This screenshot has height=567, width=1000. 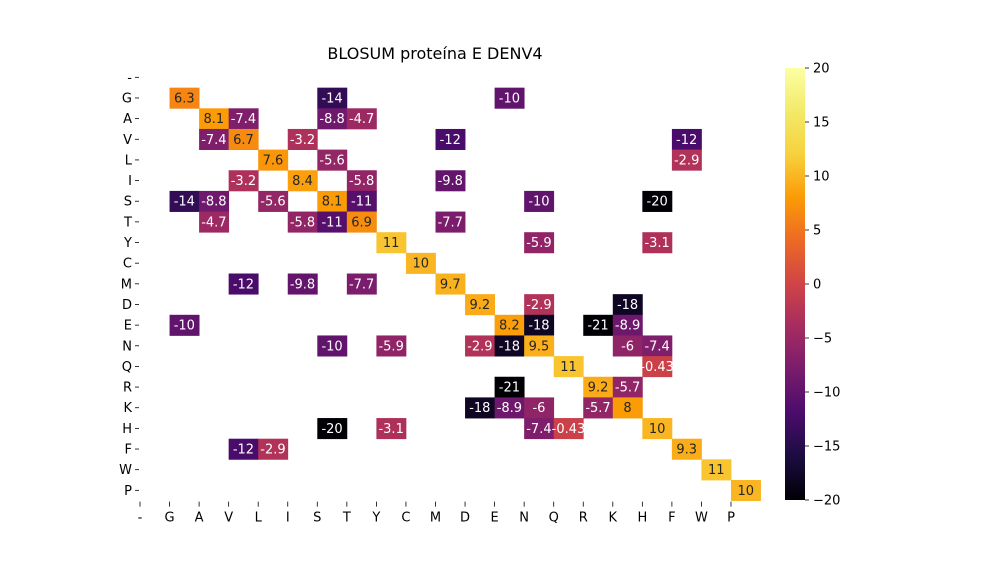 I want to click on colorbar-tick-label: 10, so click(x=821, y=177).